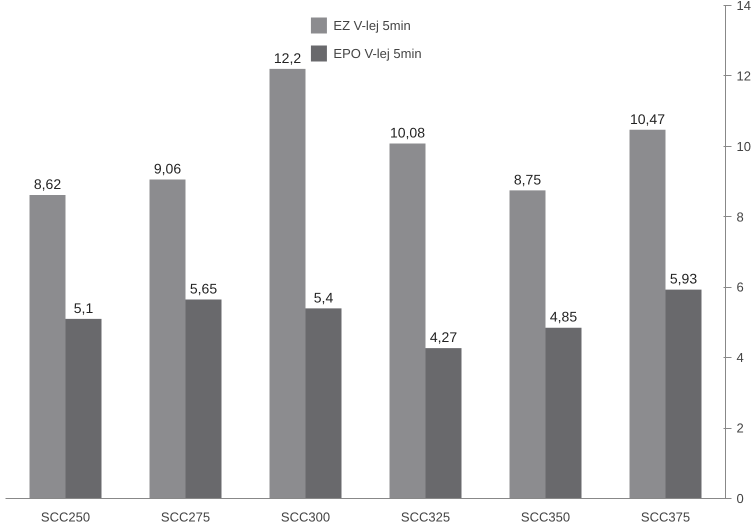 The image size is (753, 527). I want to click on x-tick-label: SCC375, so click(665, 517).